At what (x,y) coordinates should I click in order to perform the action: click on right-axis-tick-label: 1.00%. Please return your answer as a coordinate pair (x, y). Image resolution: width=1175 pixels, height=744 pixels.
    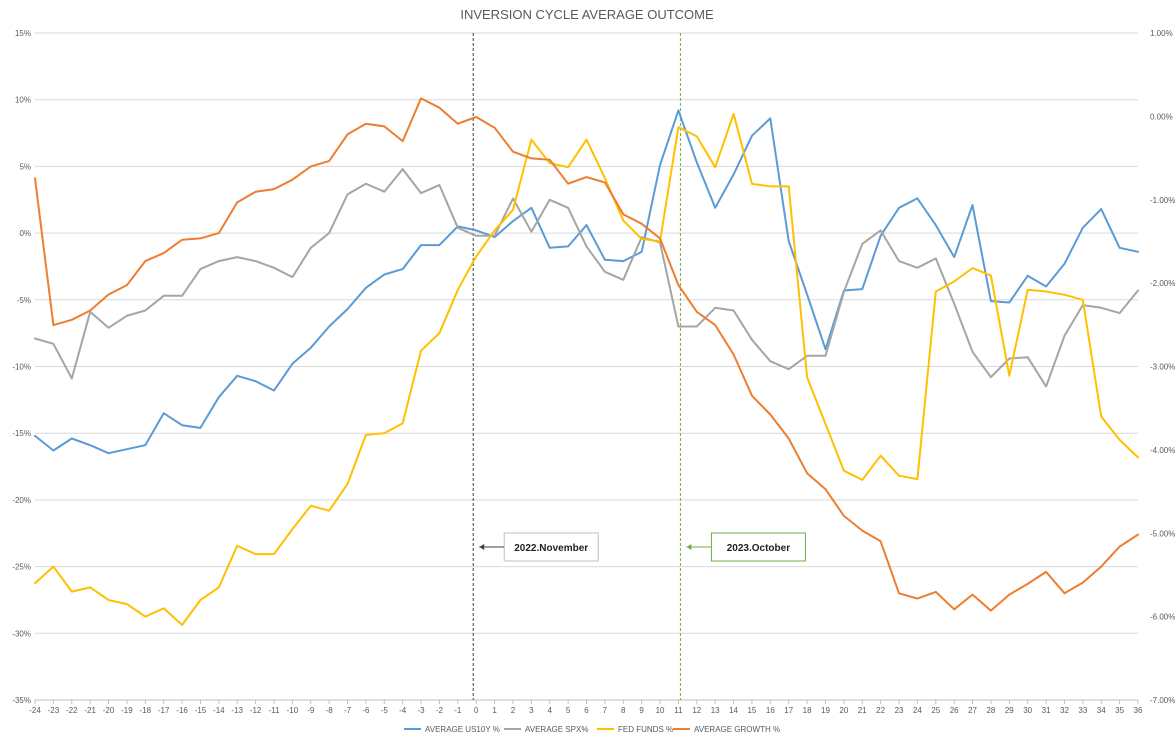
    Looking at the image, I should click on (1161, 33).